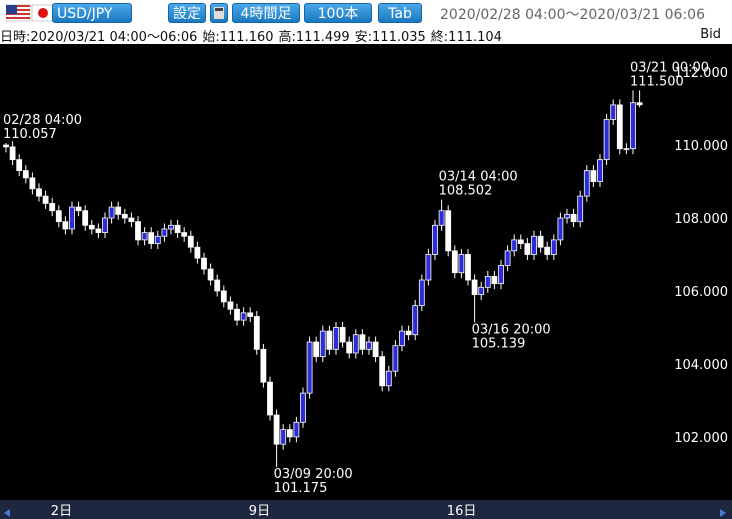 This screenshot has width=732, height=519. Describe the element at coordinates (42, 120) in the screenshot. I see `annotation-date: 02/28 04:00` at that location.